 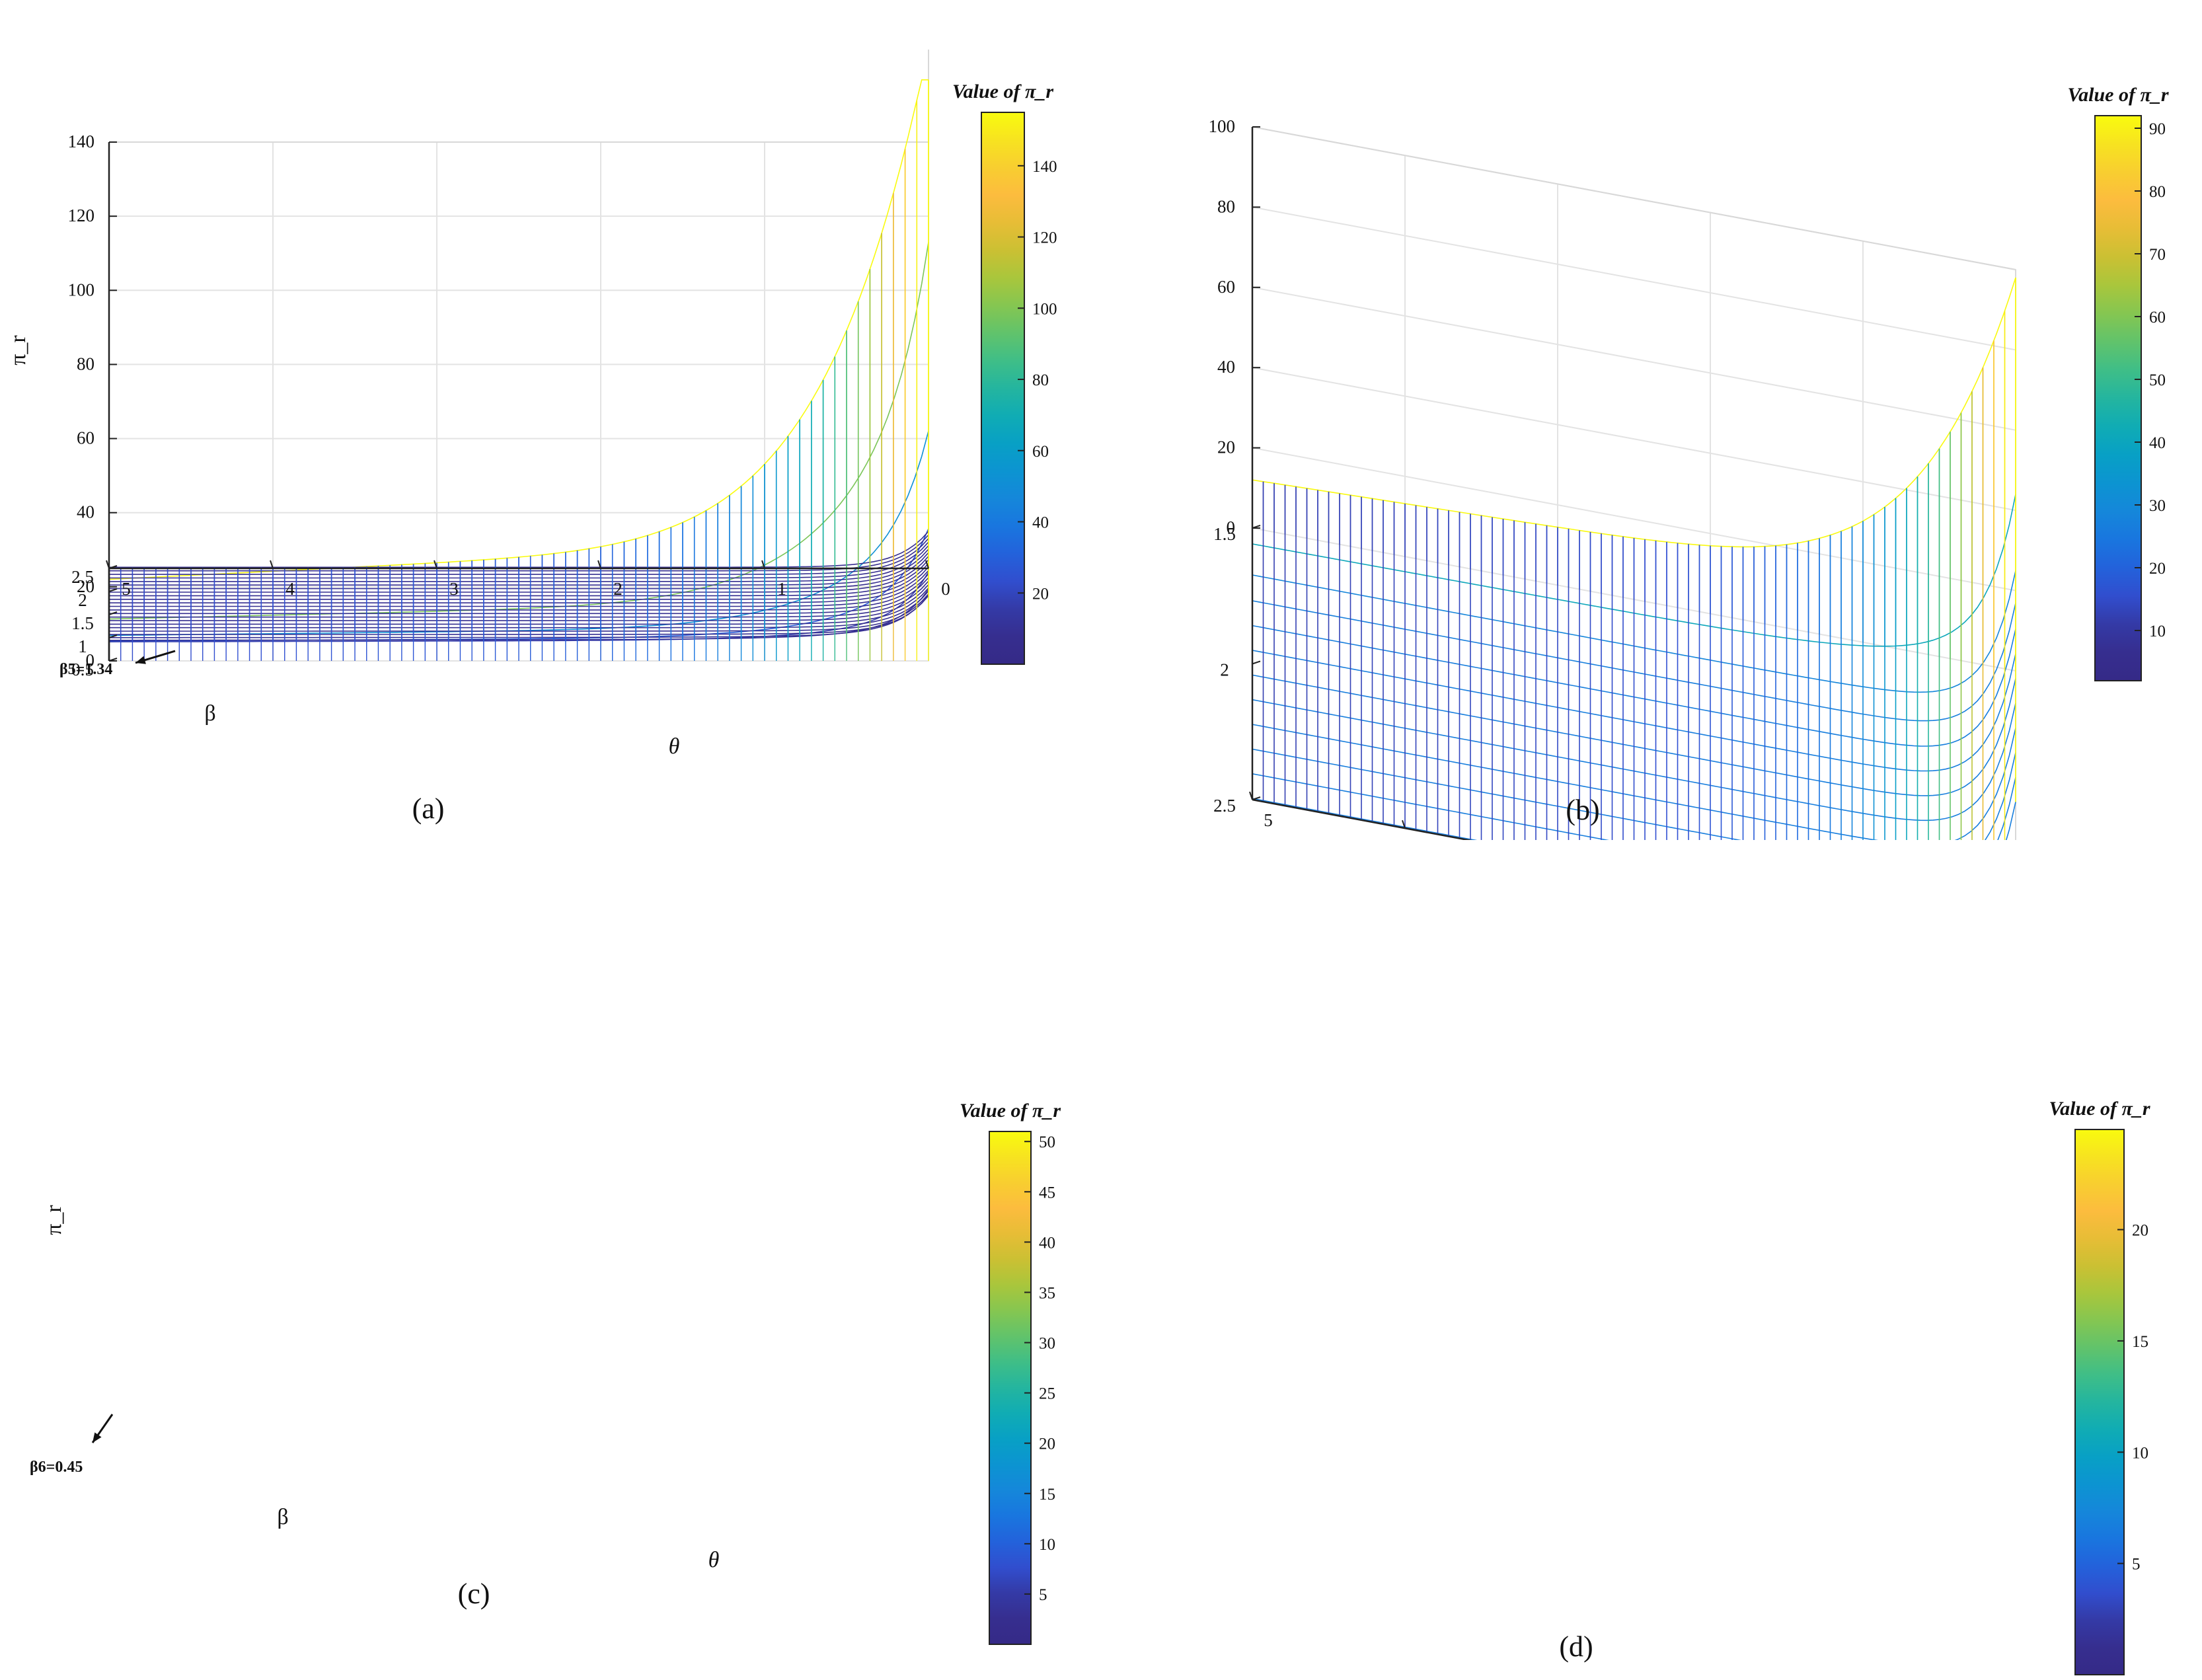 I want to click on annotation-label: β6=0.45, so click(x=56, y=1467).